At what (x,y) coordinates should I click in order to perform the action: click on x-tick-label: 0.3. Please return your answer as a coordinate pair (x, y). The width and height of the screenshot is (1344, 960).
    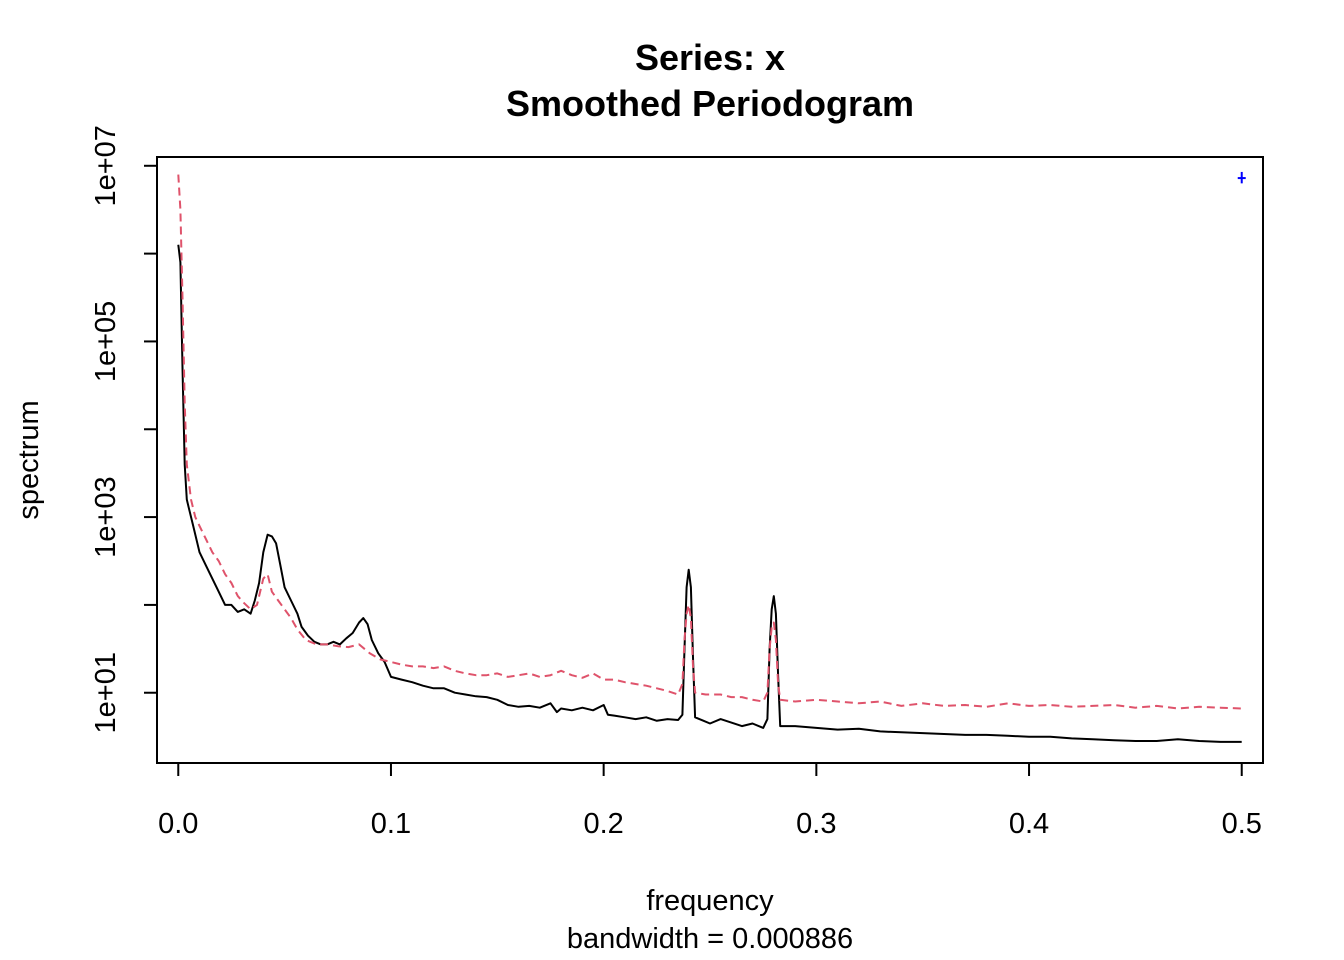
    Looking at the image, I should click on (816, 824).